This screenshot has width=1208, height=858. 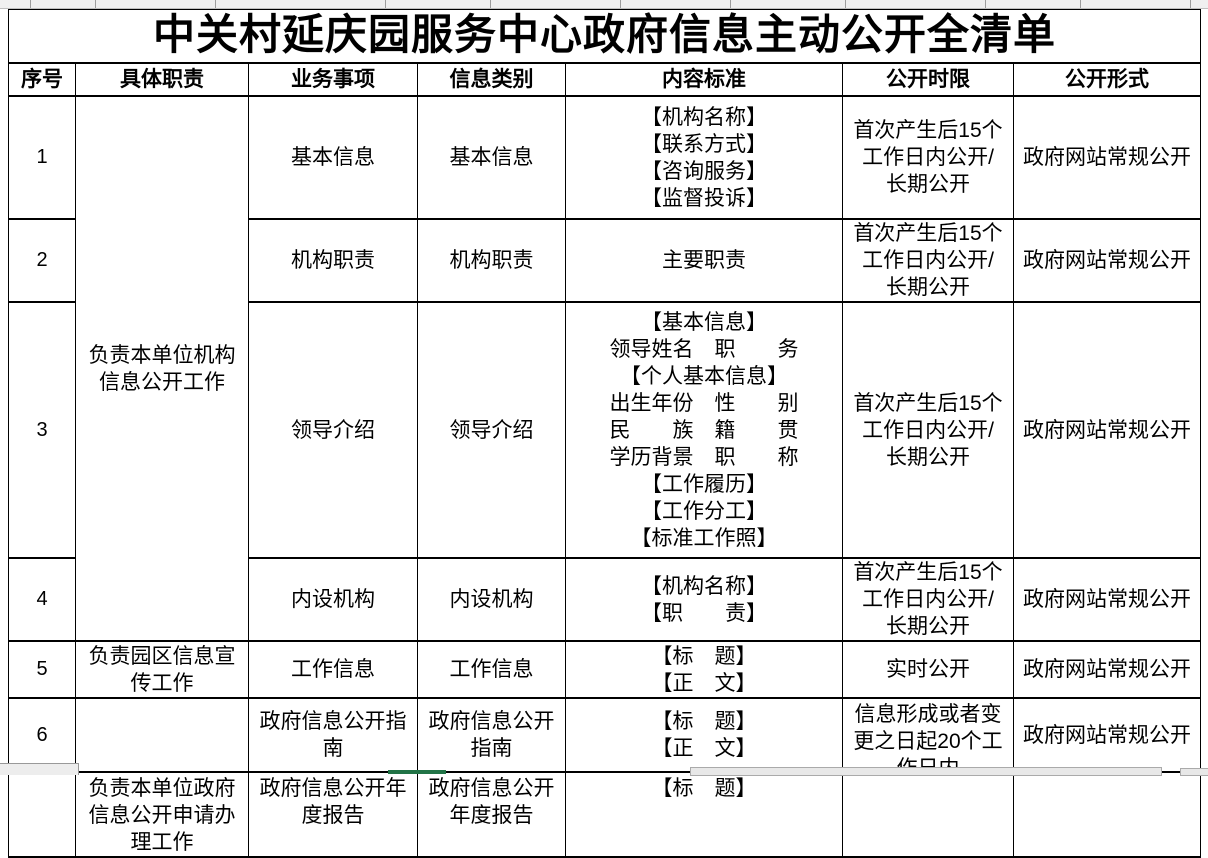 I want to click on col-duty: 具体职责, so click(x=162, y=79).